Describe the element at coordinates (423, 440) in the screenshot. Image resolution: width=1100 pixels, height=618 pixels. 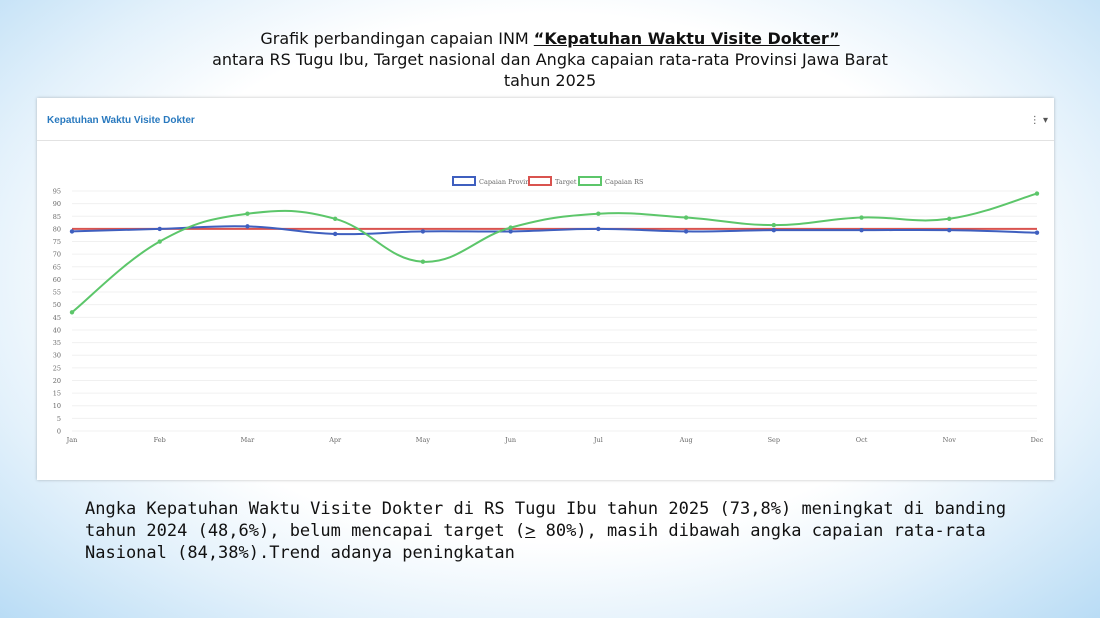
I see `x-tick-label: May` at that location.